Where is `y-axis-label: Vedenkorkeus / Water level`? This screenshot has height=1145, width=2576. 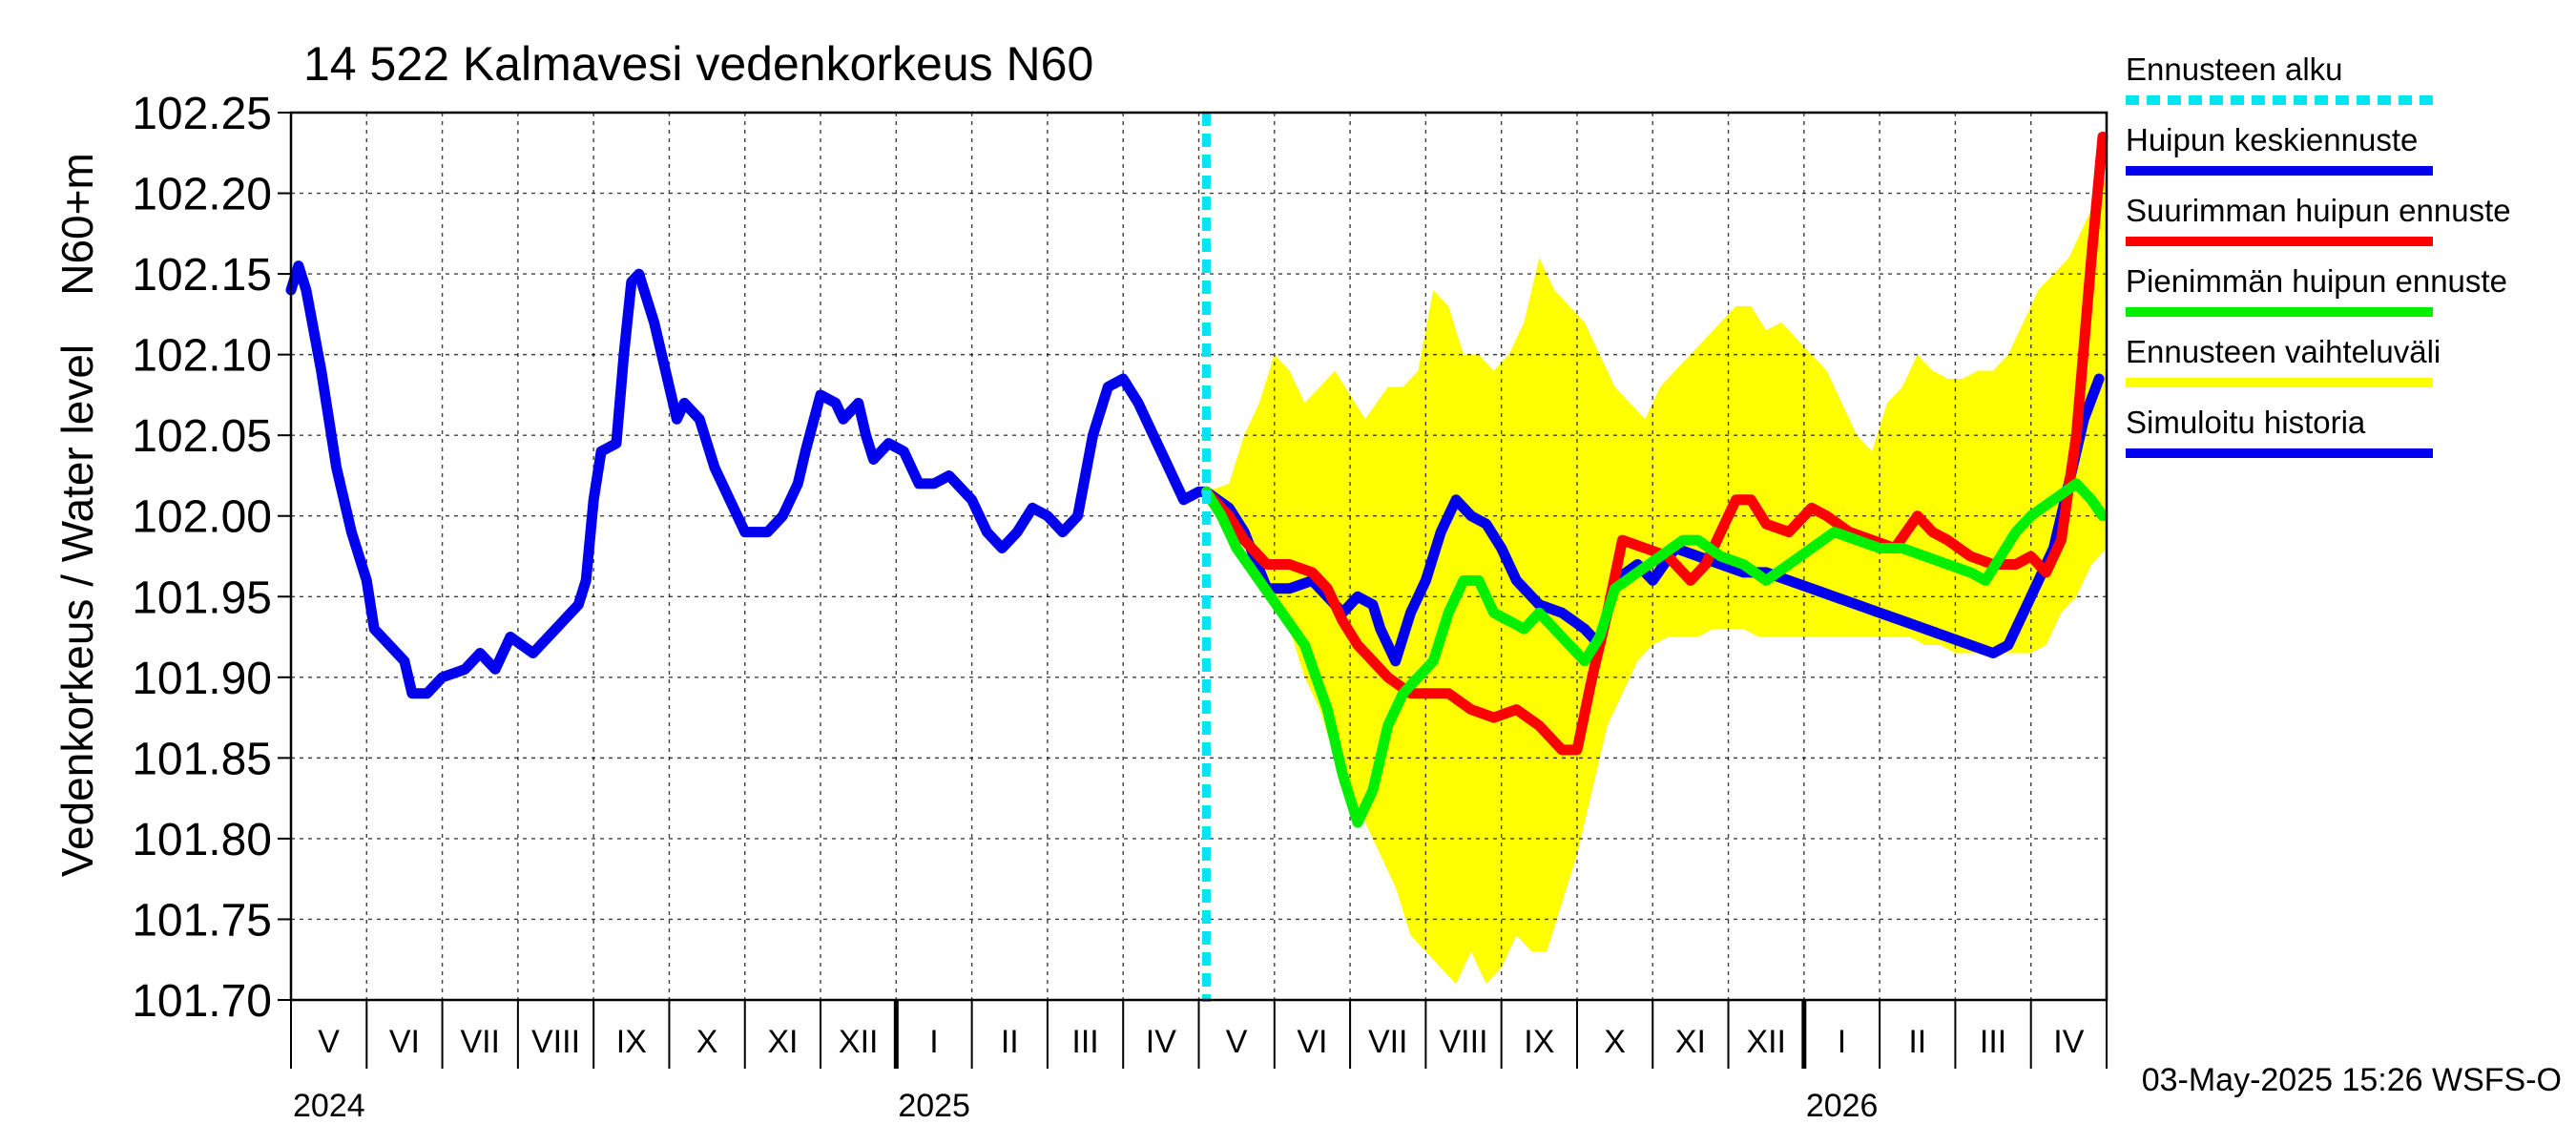 y-axis-label: Vedenkorkeus / Water level is located at coordinates (77, 611).